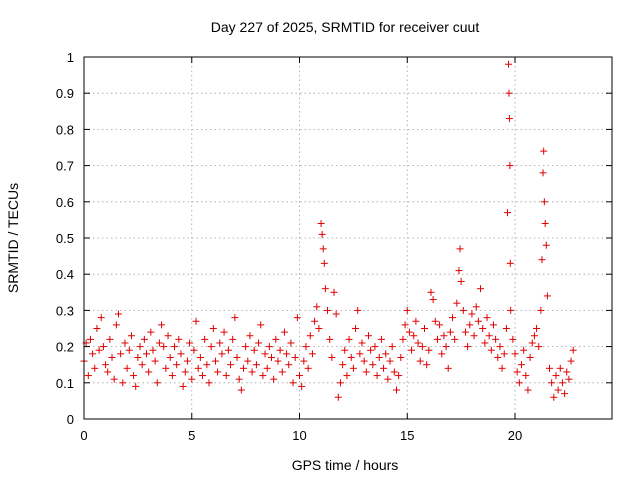  Describe the element at coordinates (65, 274) in the screenshot. I see `y-tick-label: 0.4` at that location.